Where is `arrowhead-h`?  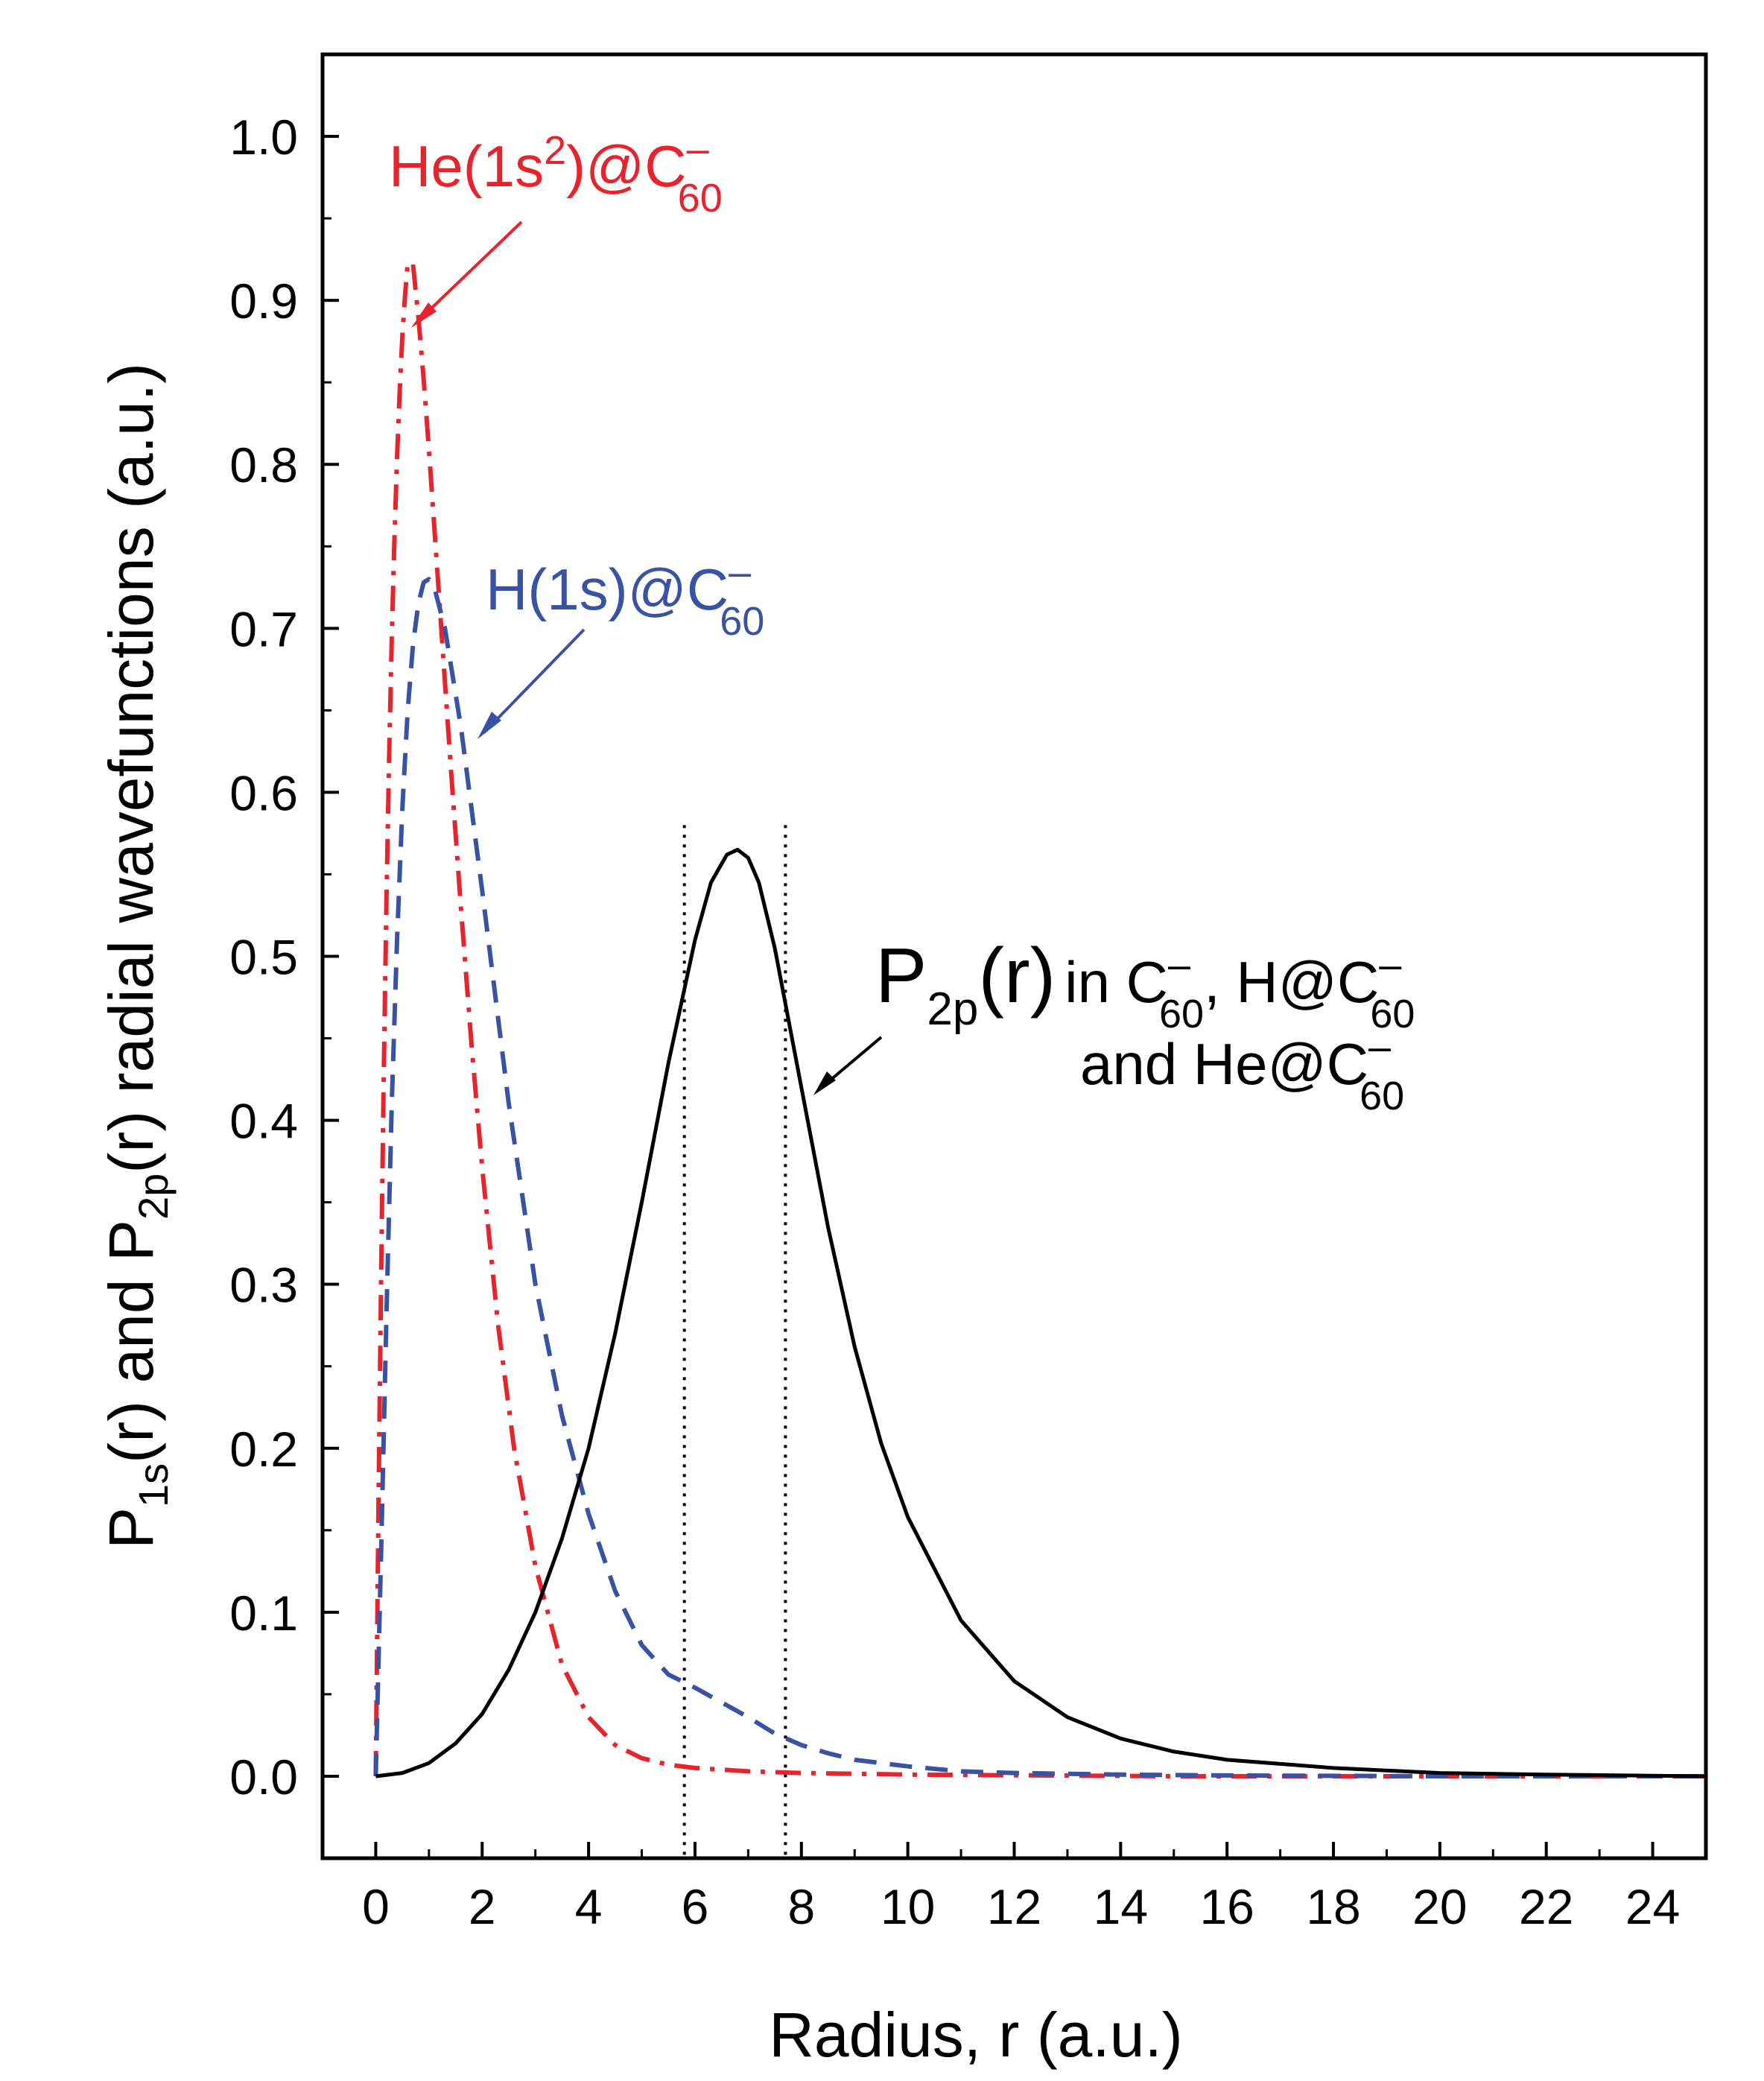 arrowhead-h is located at coordinates (490, 725).